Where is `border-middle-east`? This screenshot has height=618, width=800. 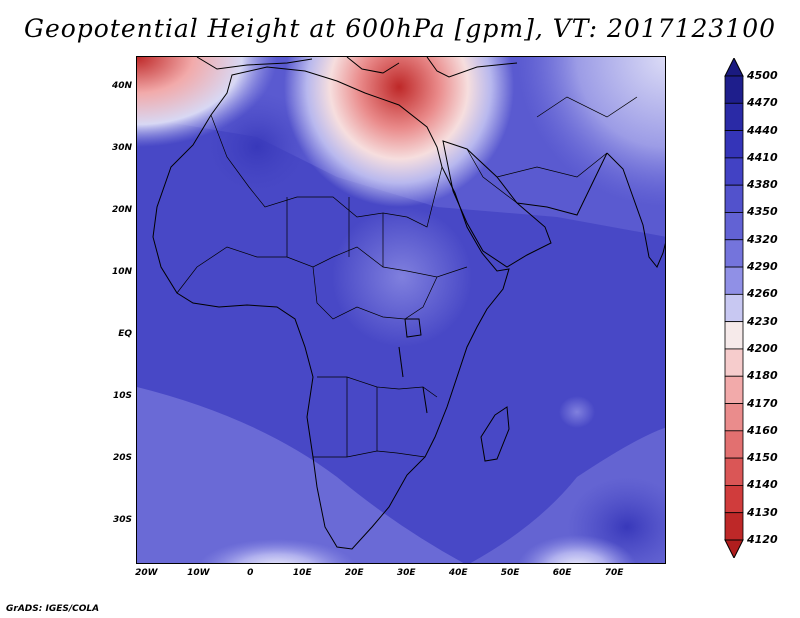 border-middle-east is located at coordinates (552, 150).